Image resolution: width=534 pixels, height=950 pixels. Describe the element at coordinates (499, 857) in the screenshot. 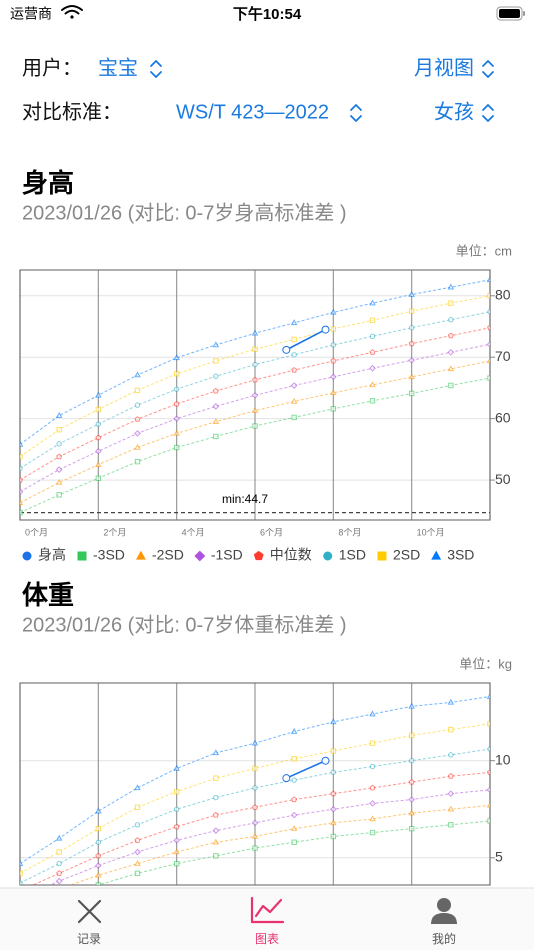

I see `y-tick-label: 5` at that location.